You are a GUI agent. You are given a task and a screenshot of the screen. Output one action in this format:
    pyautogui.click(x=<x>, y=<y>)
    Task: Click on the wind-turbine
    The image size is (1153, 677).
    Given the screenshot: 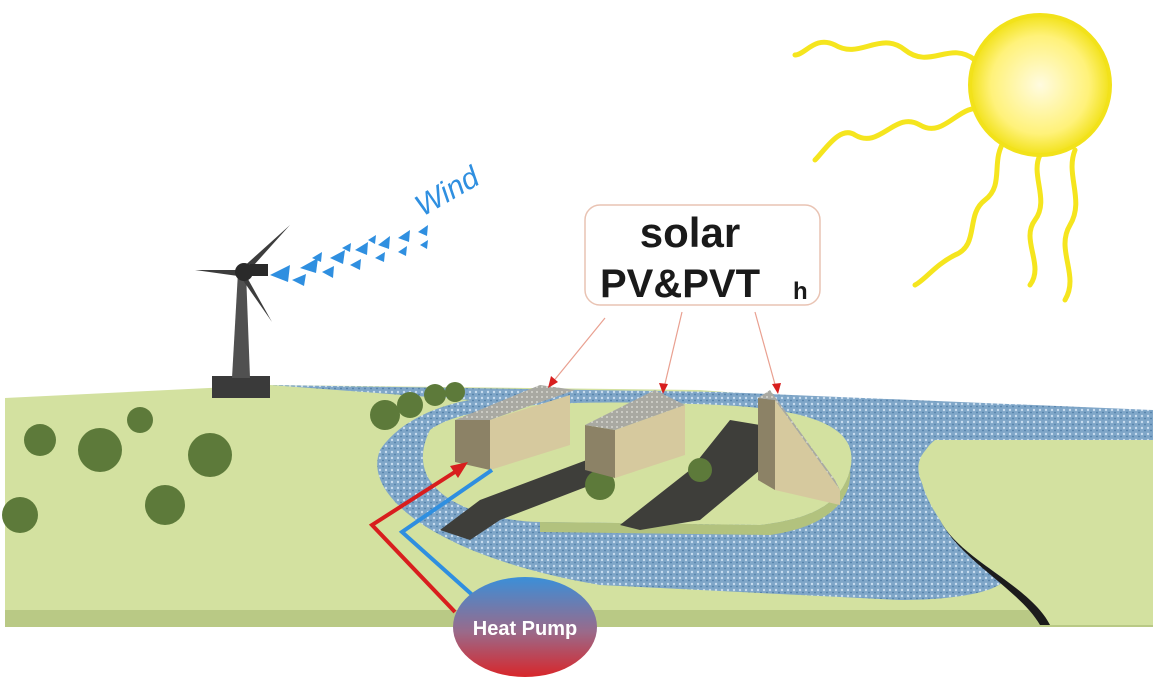 What is the action you would take?
    pyautogui.click(x=242, y=311)
    